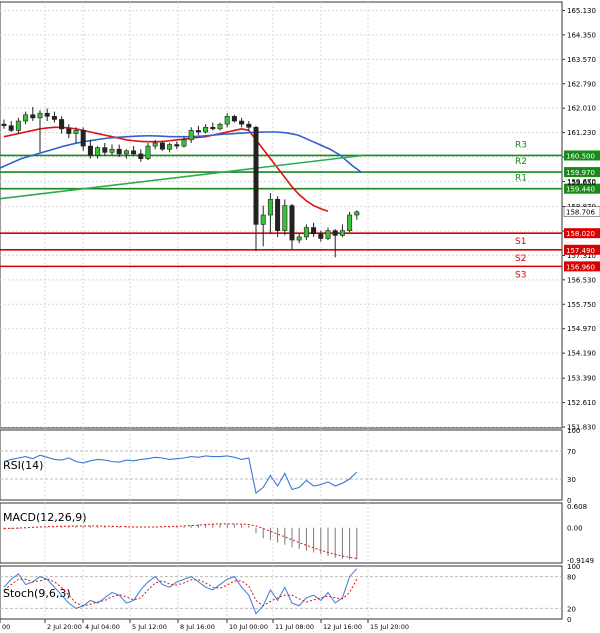 The image size is (600, 633). Describe the element at coordinates (581, 280) in the screenshot. I see `y-tick-label: 156.530` at that location.